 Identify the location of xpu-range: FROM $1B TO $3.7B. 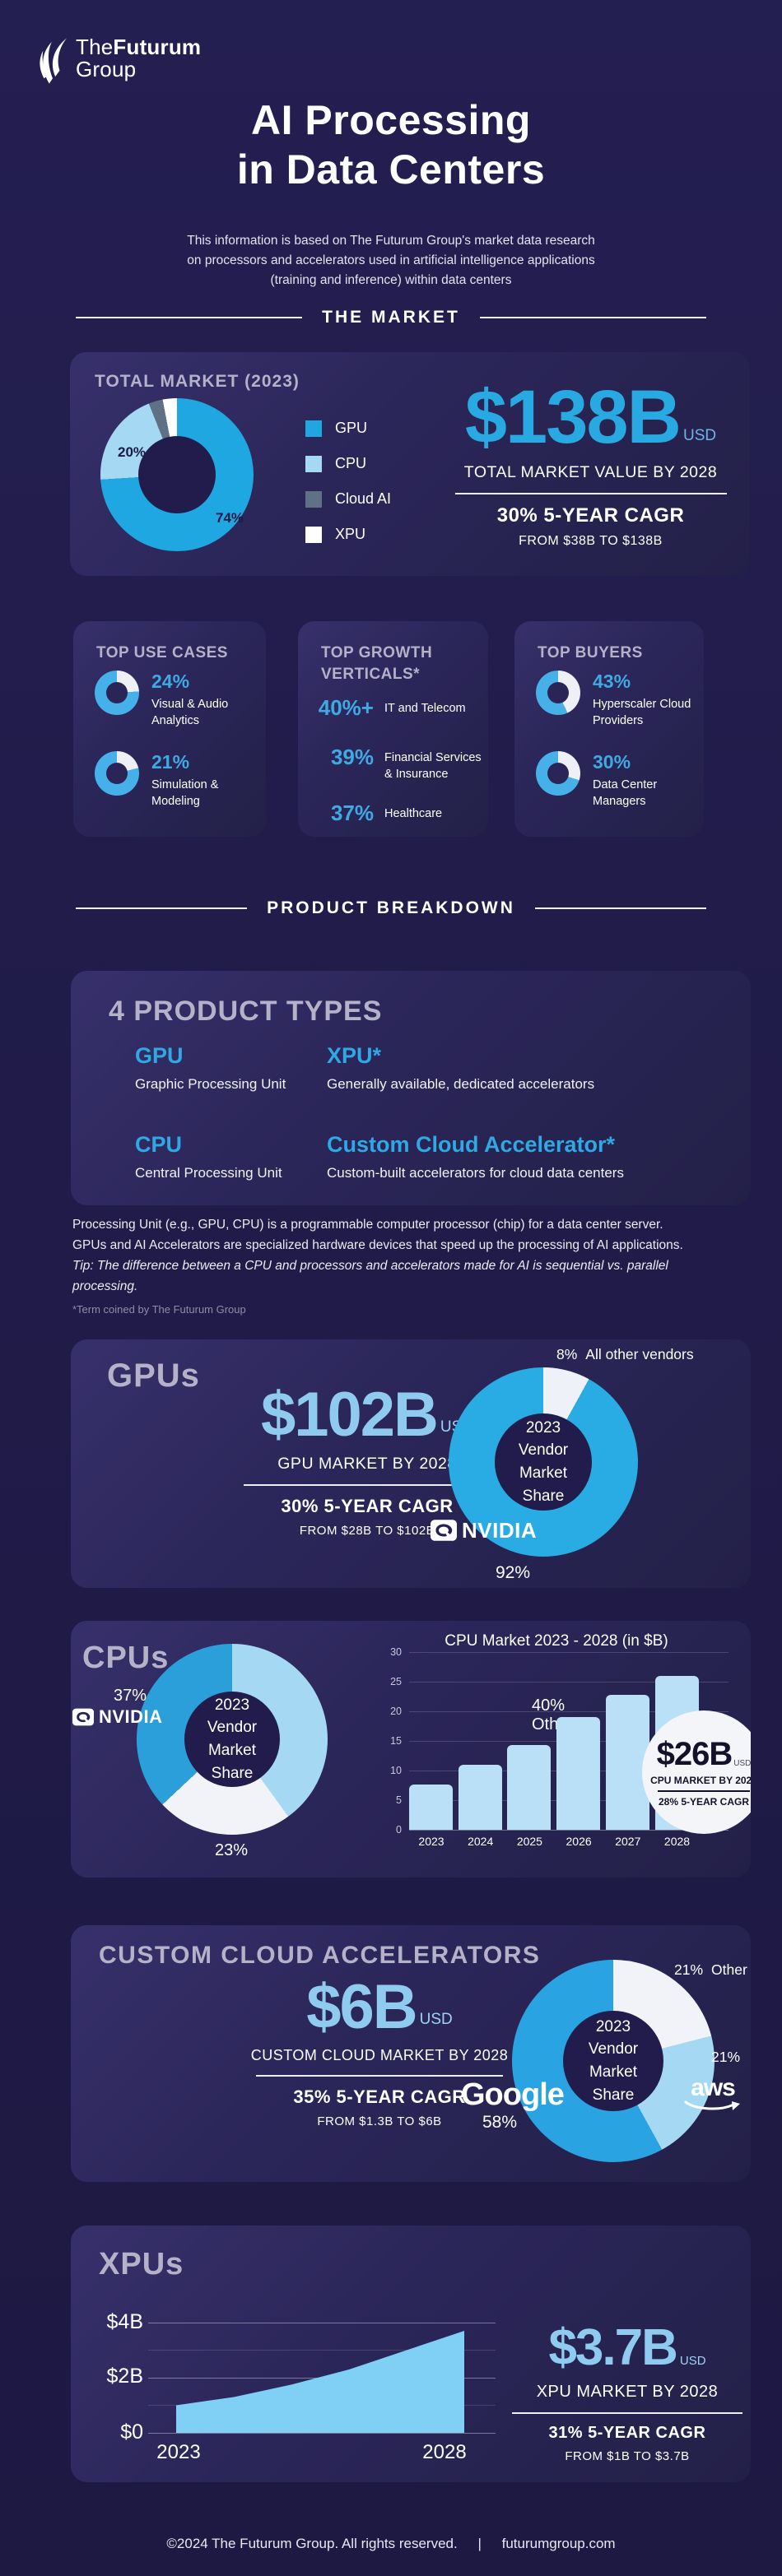
(627, 2455).